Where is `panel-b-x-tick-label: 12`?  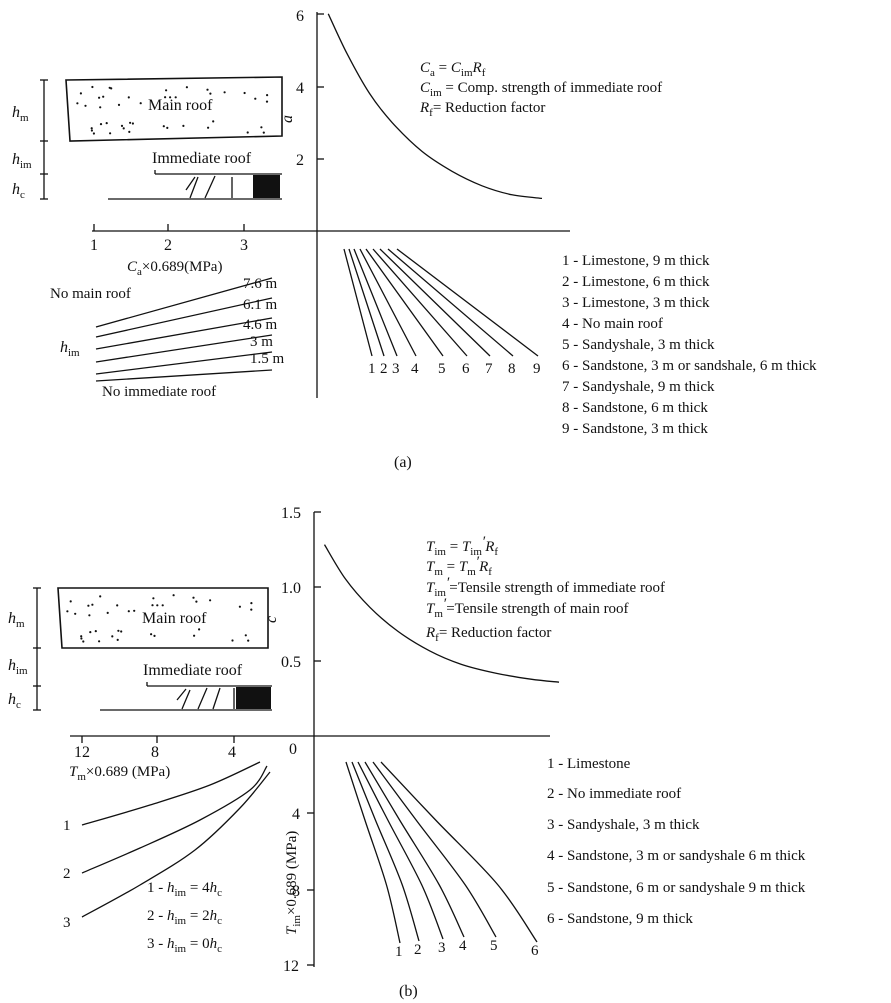
panel-b-x-tick-label: 12 is located at coordinates (82, 752).